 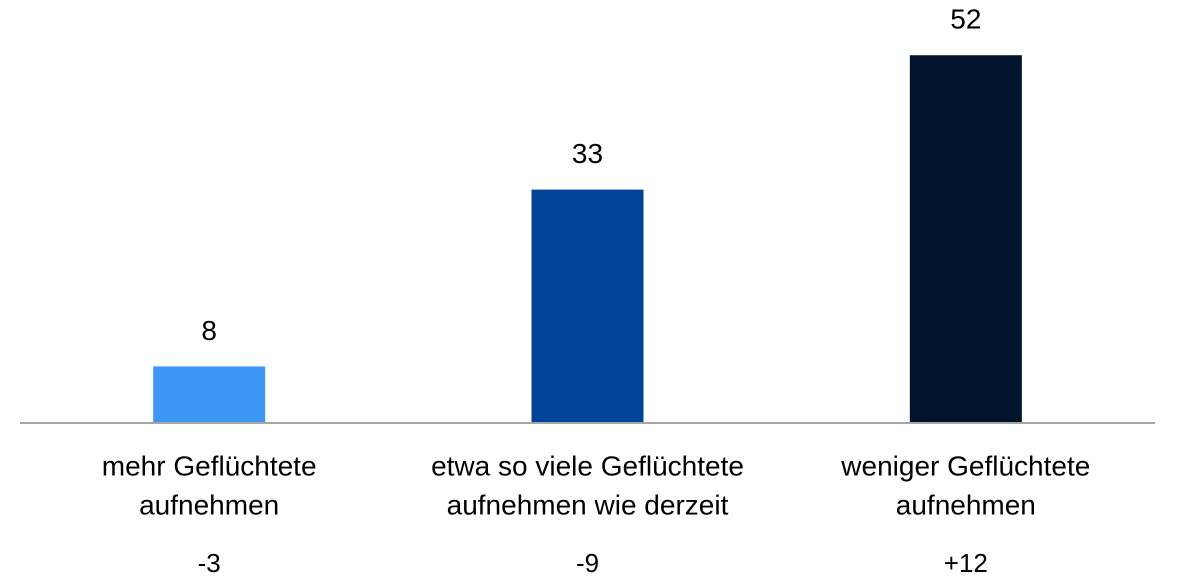 What do you see at coordinates (587, 153) in the screenshot?
I see `value-label: 33` at bounding box center [587, 153].